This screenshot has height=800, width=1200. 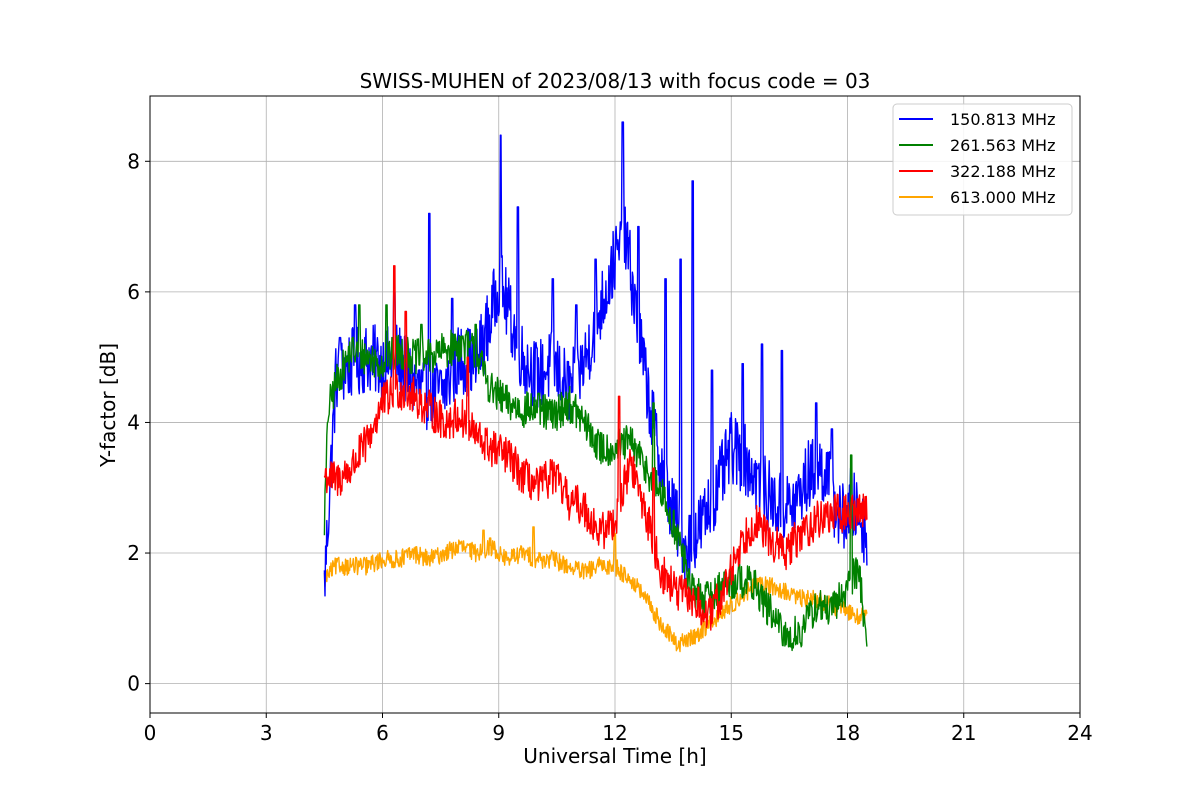 What do you see at coordinates (614, 756) in the screenshot?
I see `x-axis-label: Universal Time [h]` at bounding box center [614, 756].